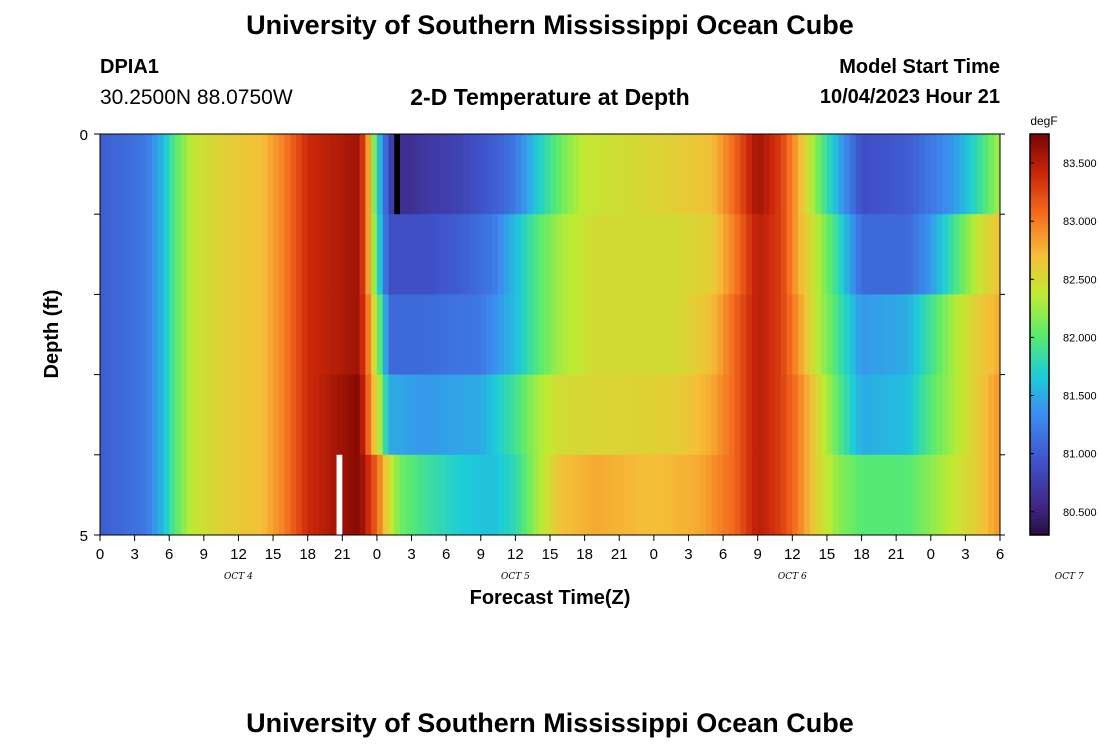 The image size is (1100, 750). What do you see at coordinates (654, 554) in the screenshot?
I see `x-tick-label: 0` at bounding box center [654, 554].